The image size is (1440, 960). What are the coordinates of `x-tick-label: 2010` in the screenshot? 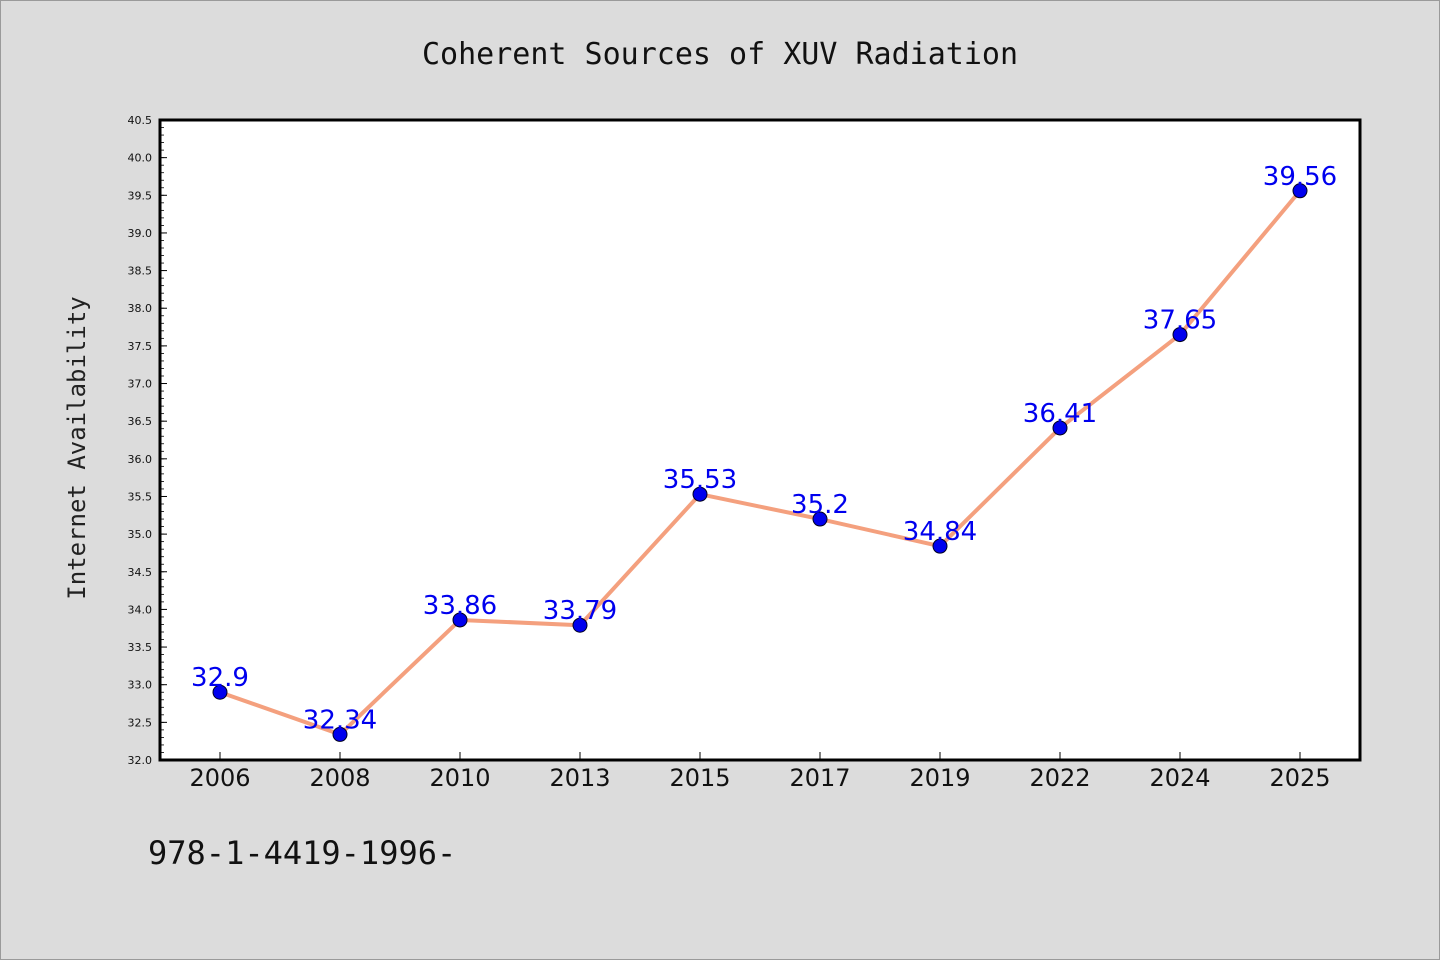 It's located at (459, 778).